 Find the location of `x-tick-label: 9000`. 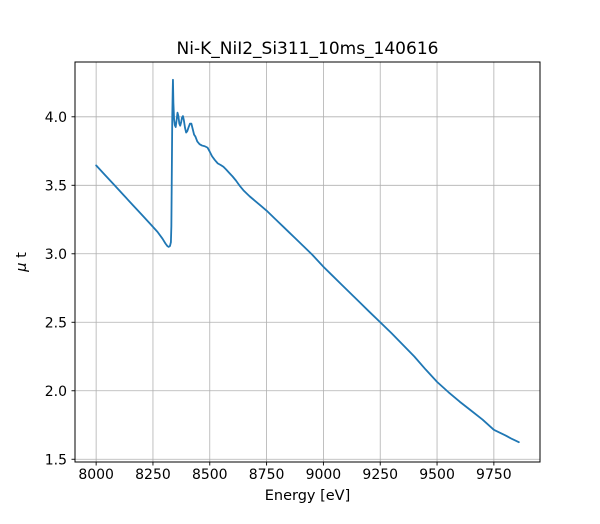

x-tick-label: 9000 is located at coordinates (324, 475).